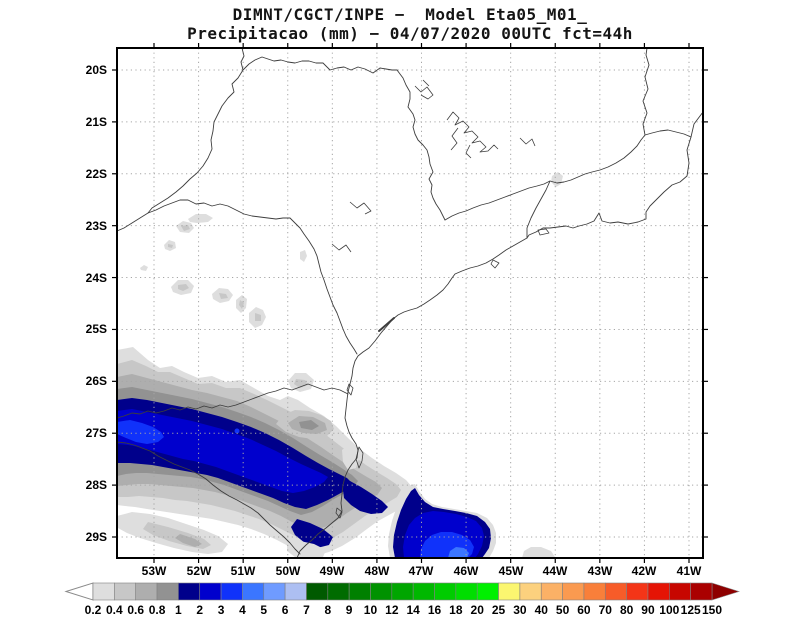 The height and width of the screenshot is (618, 800). I want to click on lon-label: 51W, so click(243, 571).